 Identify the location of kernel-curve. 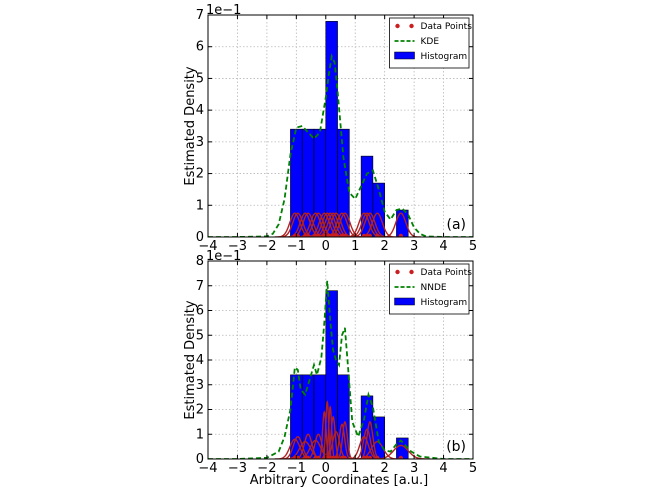
(345, 439).